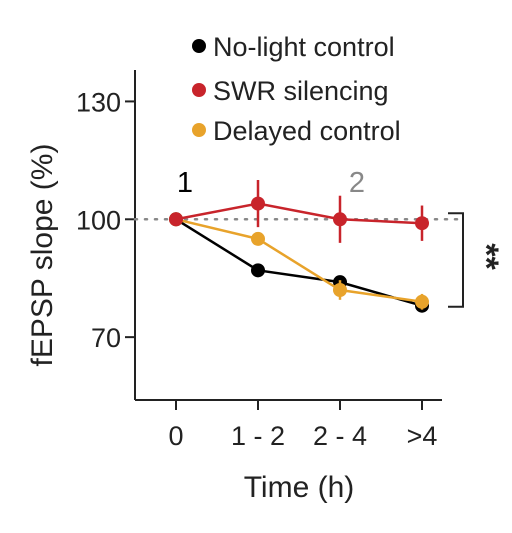  What do you see at coordinates (185, 183) in the screenshot?
I see `annotation-label: 1` at bounding box center [185, 183].